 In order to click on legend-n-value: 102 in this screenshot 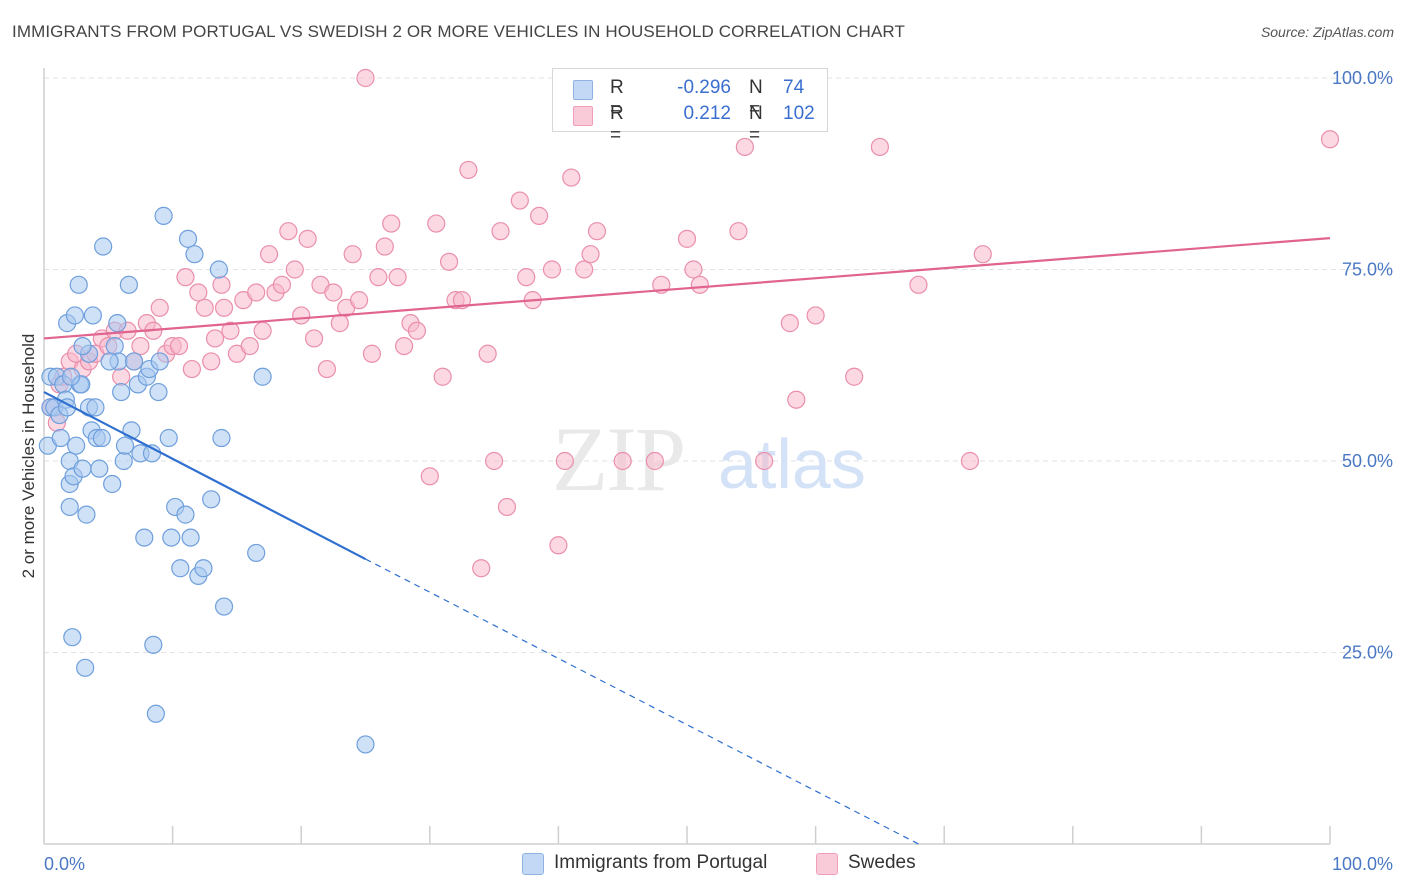, I will do `click(799, 113)`.